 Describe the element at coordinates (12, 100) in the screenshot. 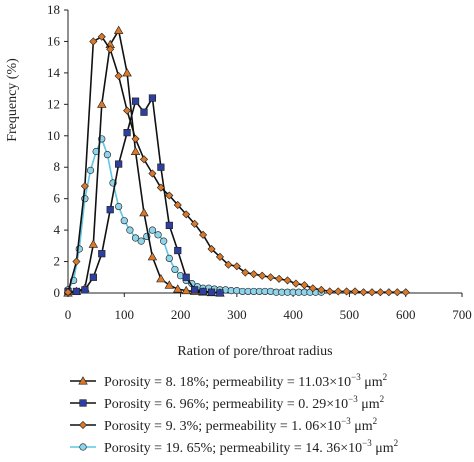

I see `y-axis-label: Frequency (%)` at that location.